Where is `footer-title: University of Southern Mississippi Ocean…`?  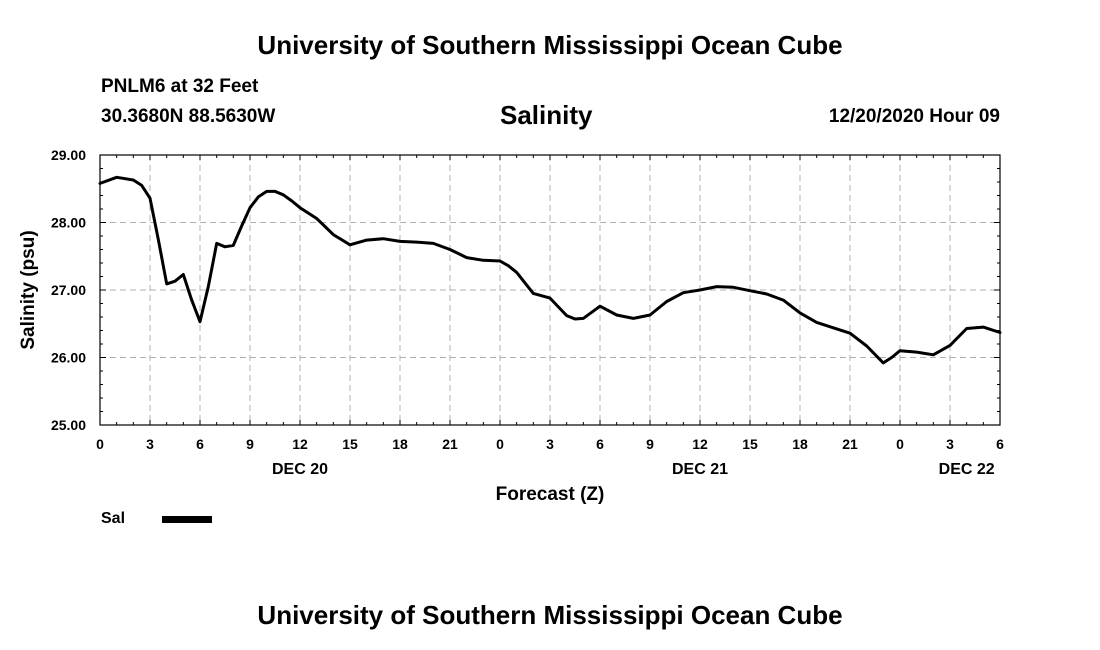
footer-title: University of Southern Mississippi Ocean… is located at coordinates (550, 615).